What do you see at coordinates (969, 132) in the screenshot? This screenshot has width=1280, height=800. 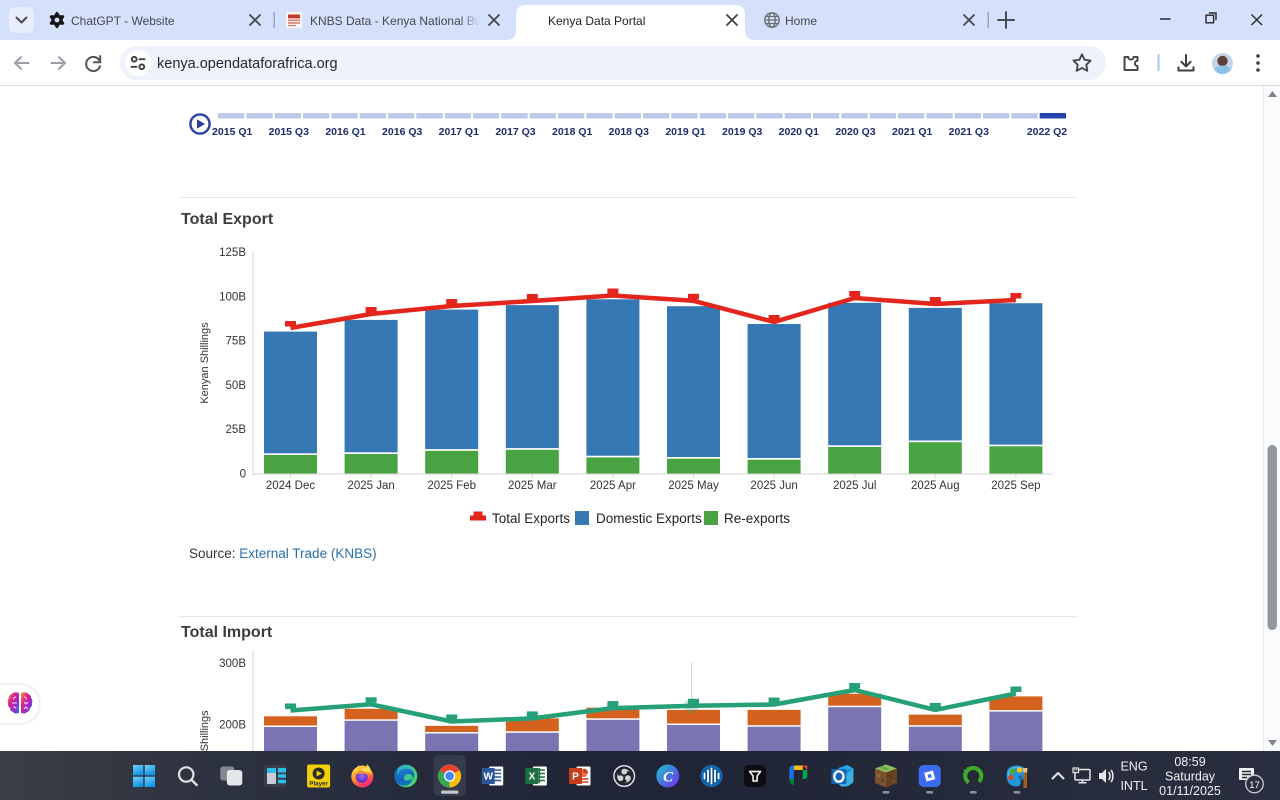 I see `svg-text: 2021 Q3` at bounding box center [969, 132].